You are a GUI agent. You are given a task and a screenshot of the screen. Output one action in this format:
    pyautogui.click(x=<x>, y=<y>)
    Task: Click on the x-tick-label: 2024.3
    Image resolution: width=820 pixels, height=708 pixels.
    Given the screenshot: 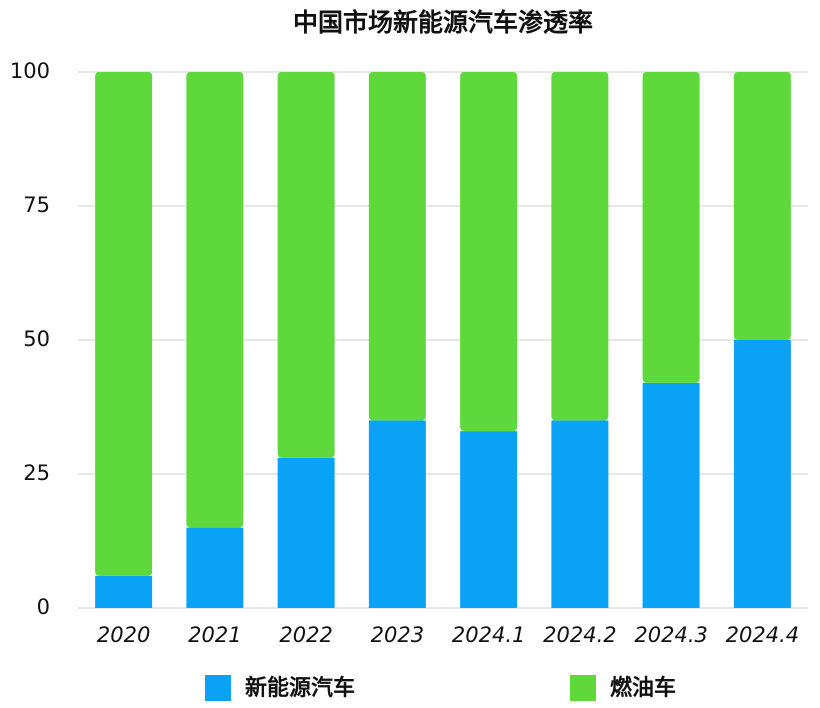 What is the action you would take?
    pyautogui.click(x=670, y=635)
    